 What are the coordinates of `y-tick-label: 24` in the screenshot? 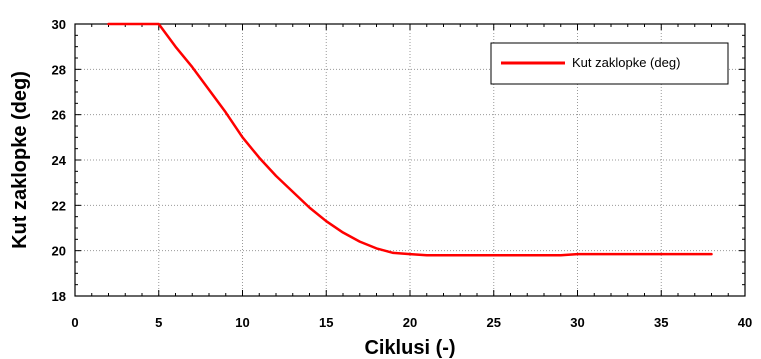 It's located at (59, 160).